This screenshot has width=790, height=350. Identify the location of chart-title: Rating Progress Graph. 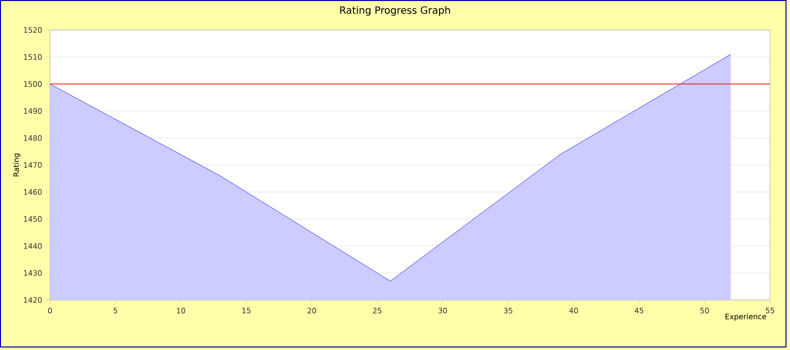
(395, 11).